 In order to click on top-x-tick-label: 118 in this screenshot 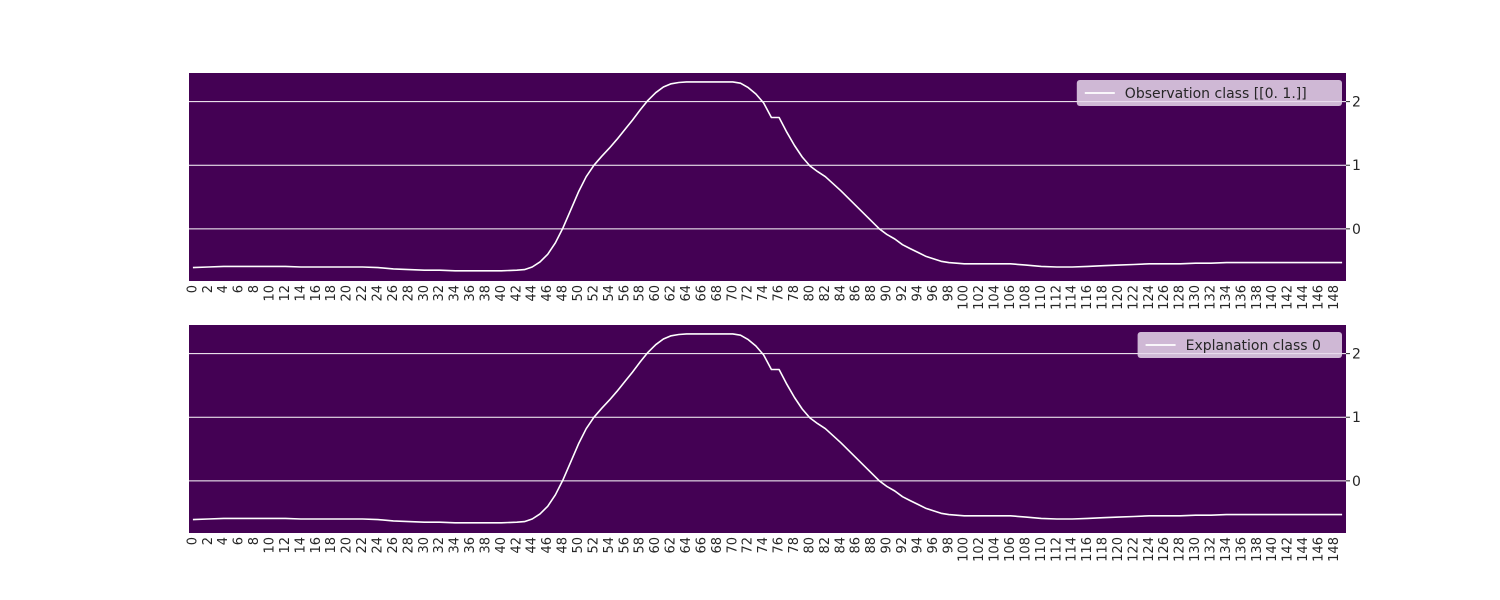, I will do `click(1103, 297)`.